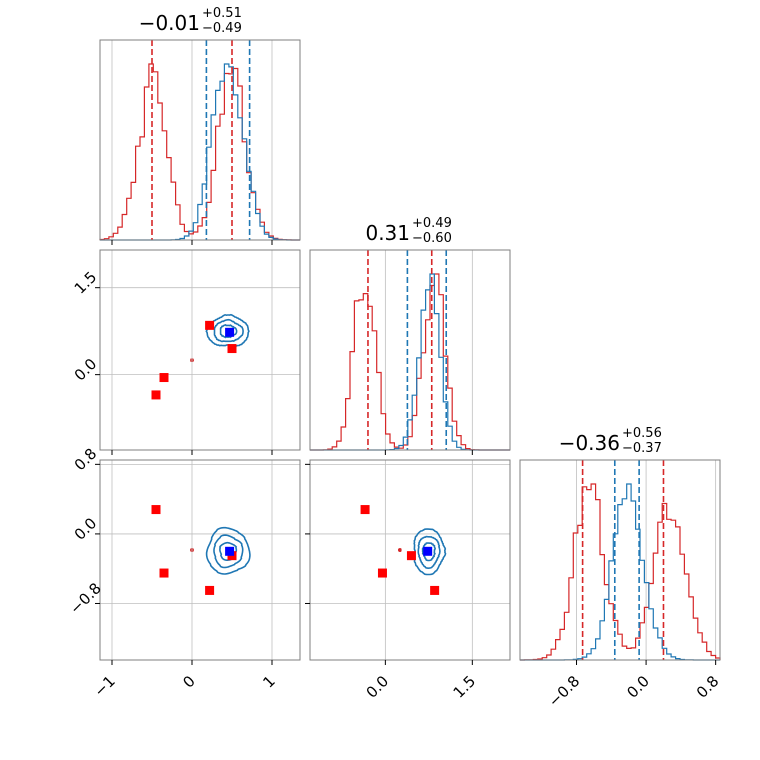  What do you see at coordinates (222, 13) in the screenshot?
I see `param-title-plus-0: +0.51` at bounding box center [222, 13].